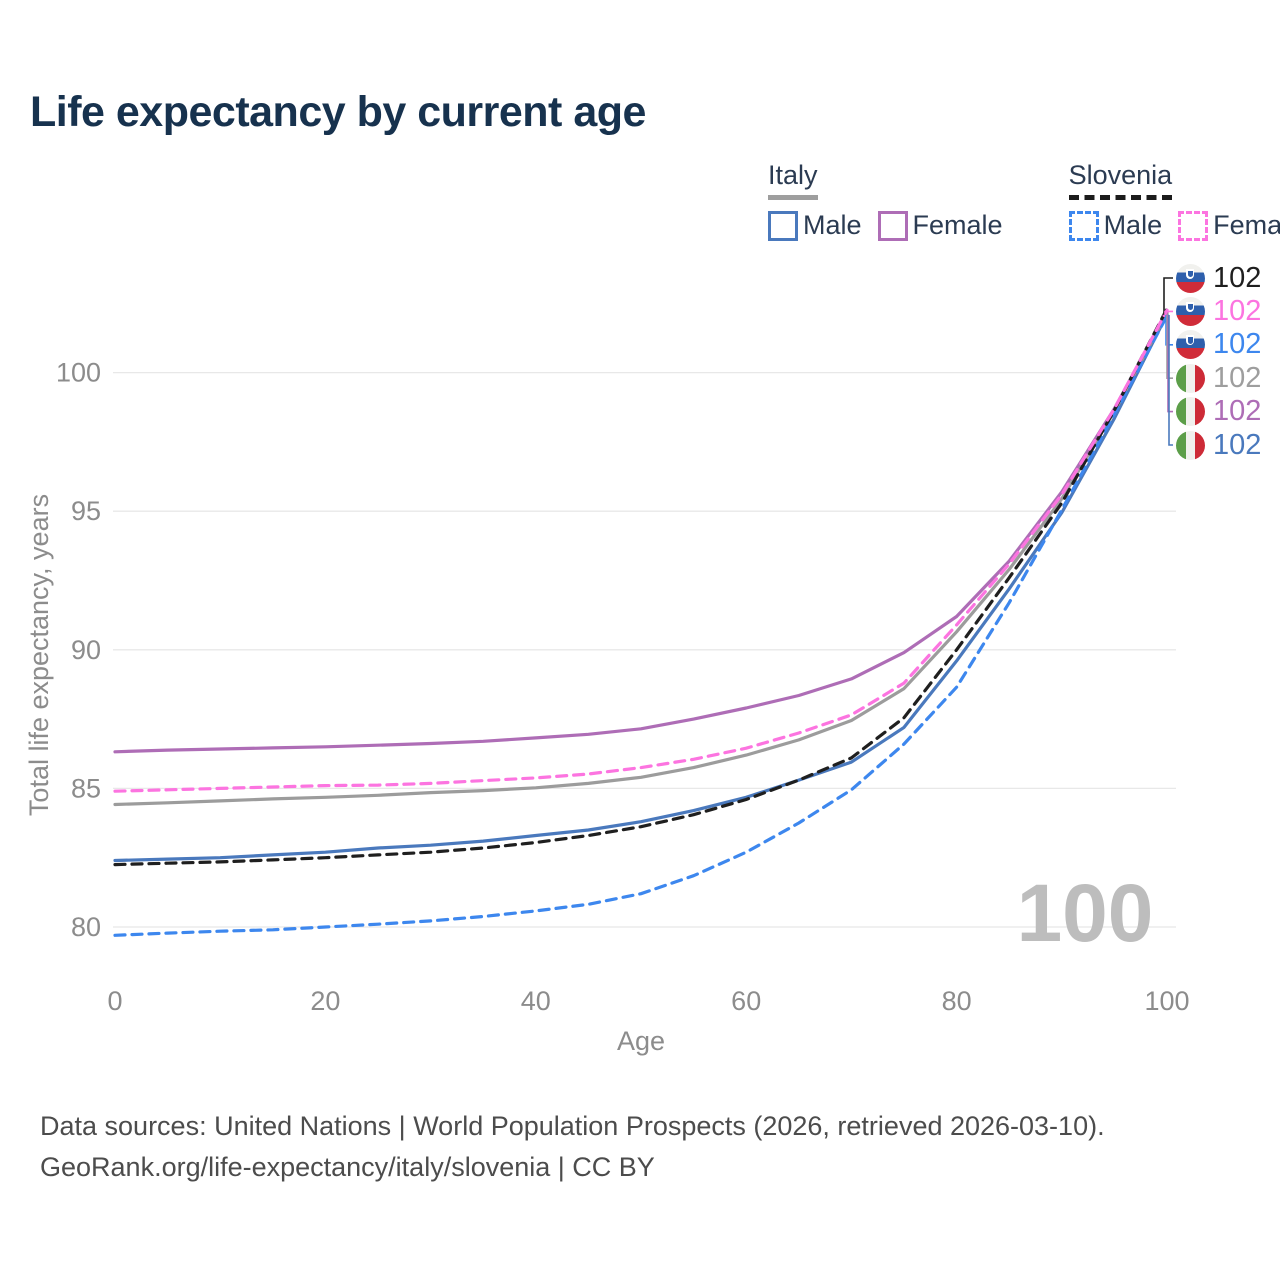 This screenshot has width=1280, height=1280. Describe the element at coordinates (783, 225) in the screenshot. I see `italy-male-swatch-icon` at that location.